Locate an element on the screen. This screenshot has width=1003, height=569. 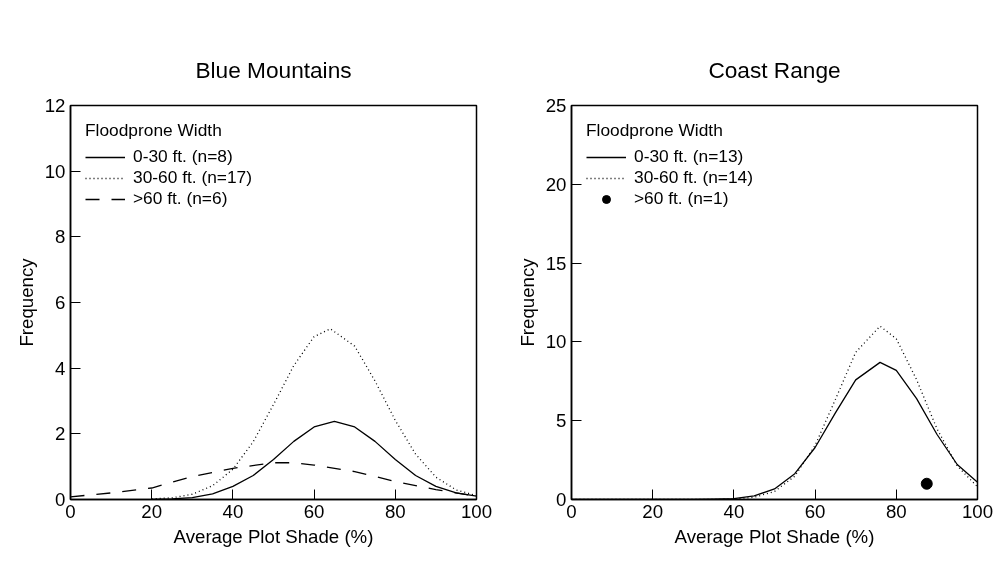
legend-label: 30-60 ft. (n=17) is located at coordinates (192, 177).